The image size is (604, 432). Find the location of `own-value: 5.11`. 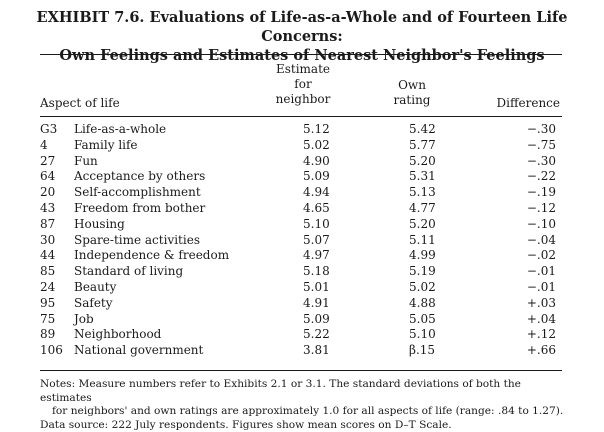

own-value: 5.11 is located at coordinates (422, 239).